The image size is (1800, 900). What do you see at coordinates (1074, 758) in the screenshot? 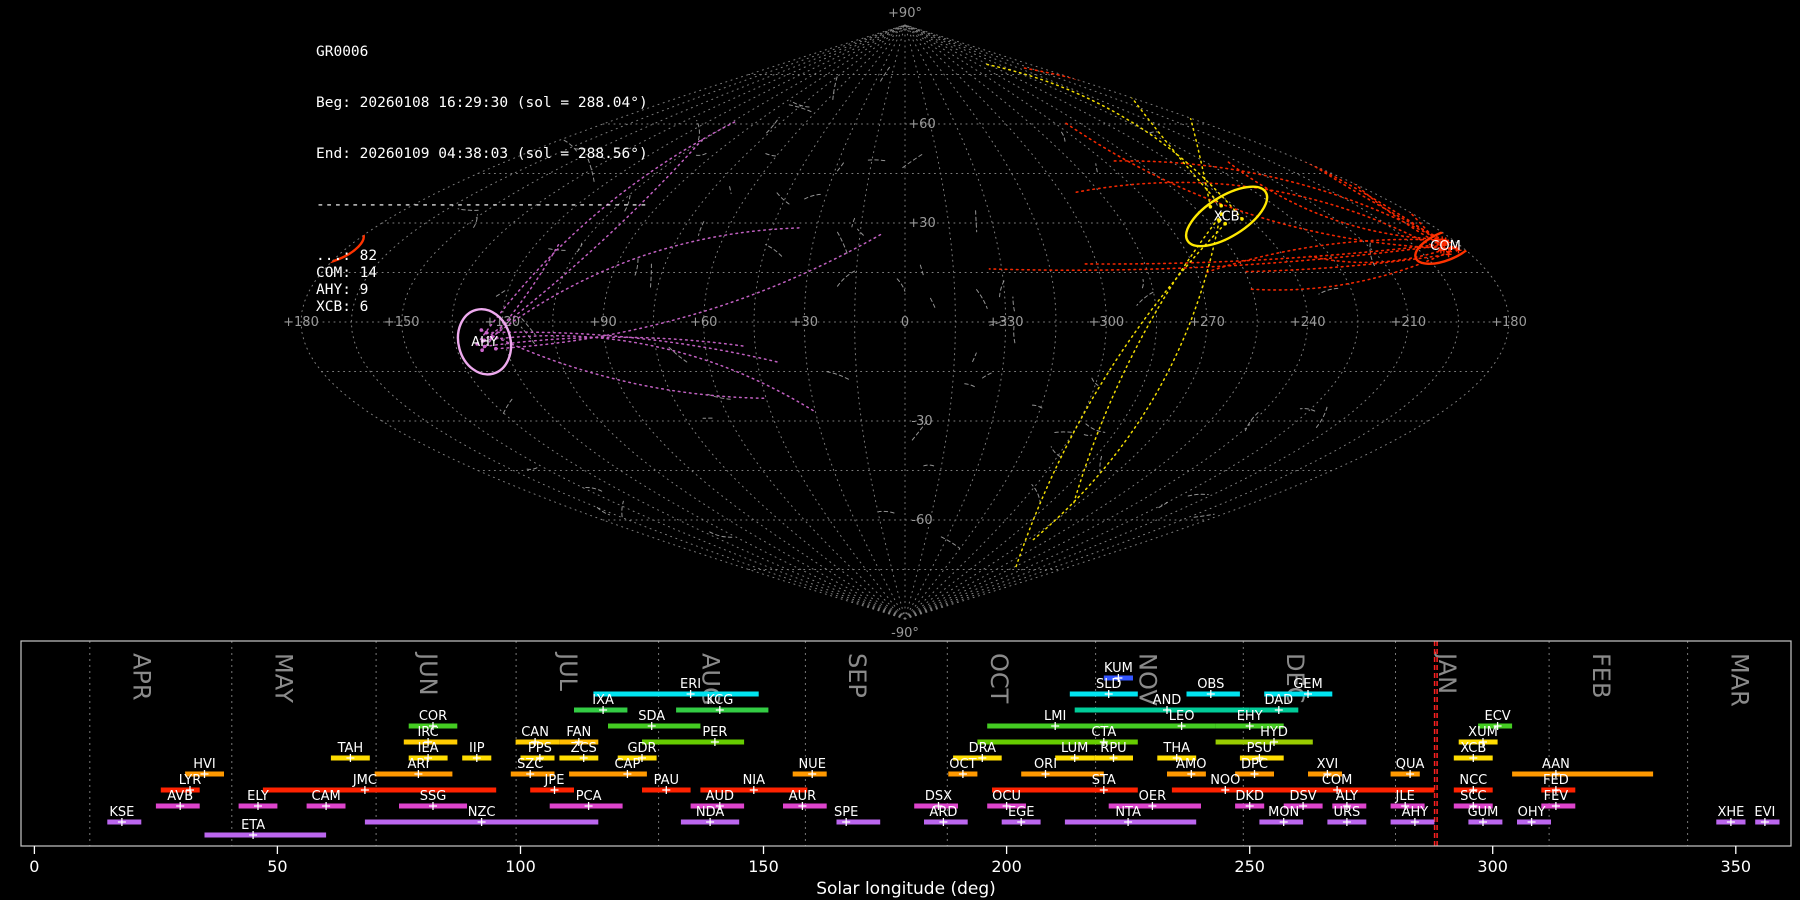
I see `shower-peak-LUM` at bounding box center [1074, 758].